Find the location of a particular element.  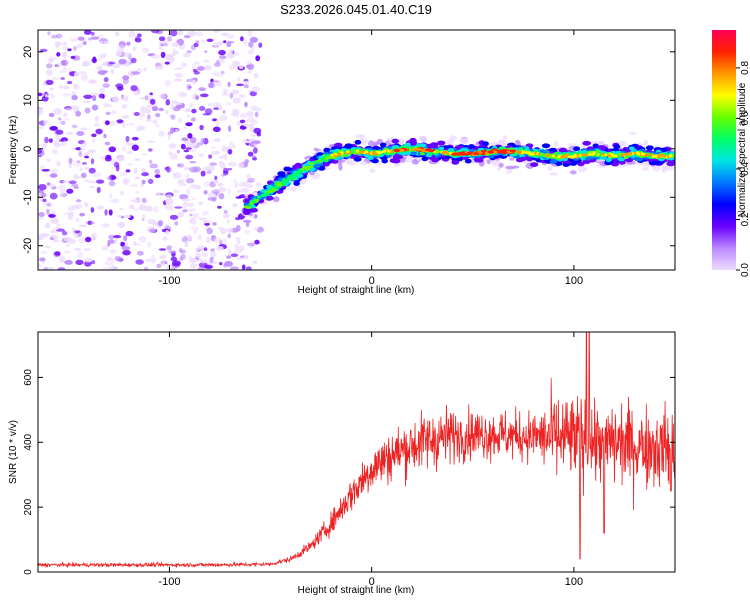

snr-y-tick-label: 600 is located at coordinates (28, 377).